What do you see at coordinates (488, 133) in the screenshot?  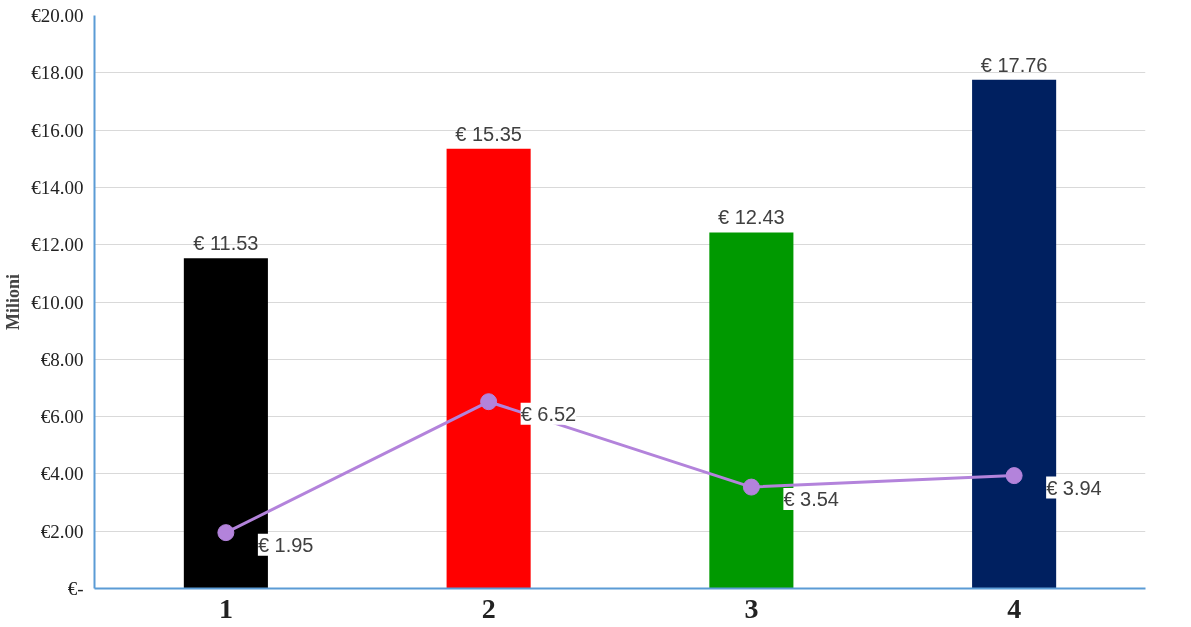 I see `data-label: € 15.35` at bounding box center [488, 133].